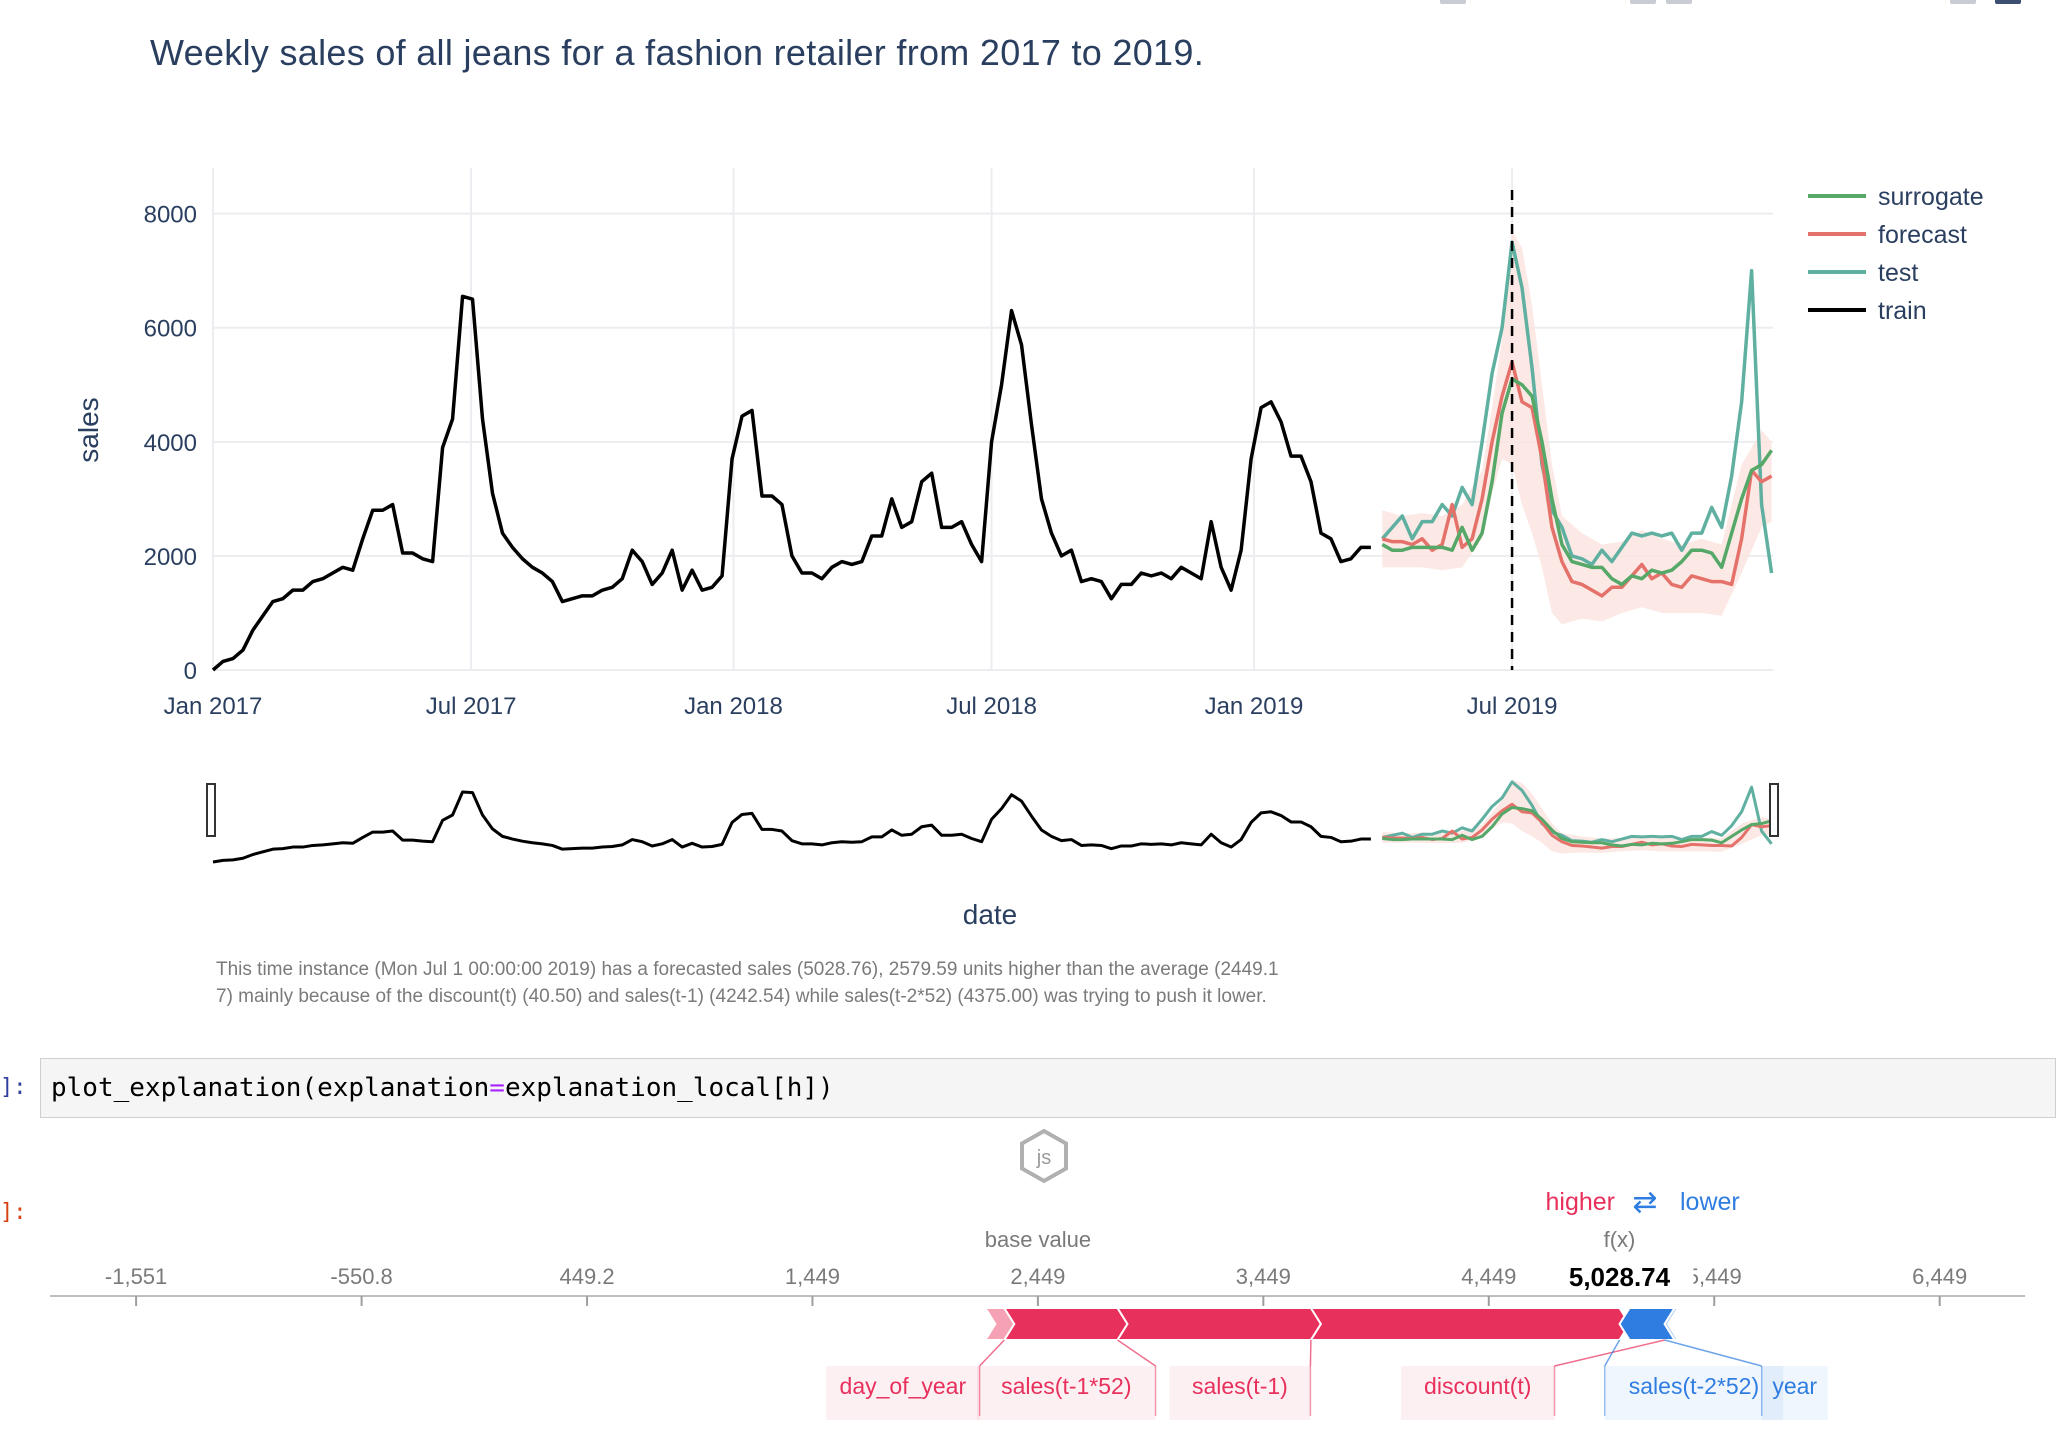 This screenshot has width=2066, height=1456. What do you see at coordinates (1581, 1202) in the screenshot?
I see `higher-label: higher` at bounding box center [1581, 1202].